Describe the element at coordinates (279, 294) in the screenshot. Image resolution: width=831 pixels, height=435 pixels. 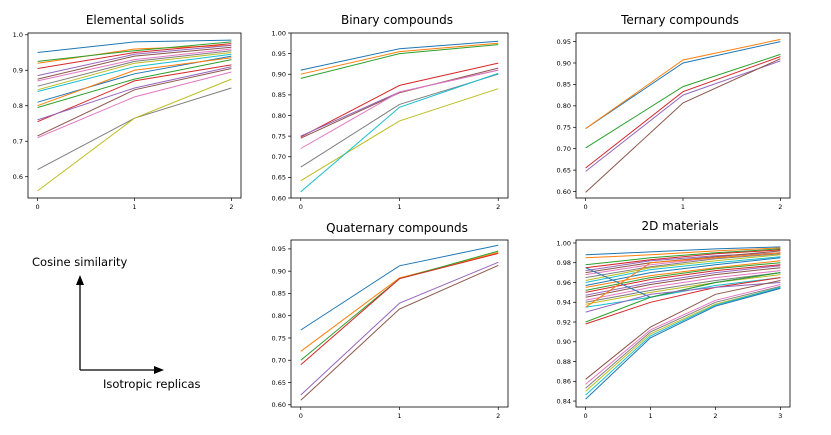
I see `y-tick-label: 0.85` at that location.